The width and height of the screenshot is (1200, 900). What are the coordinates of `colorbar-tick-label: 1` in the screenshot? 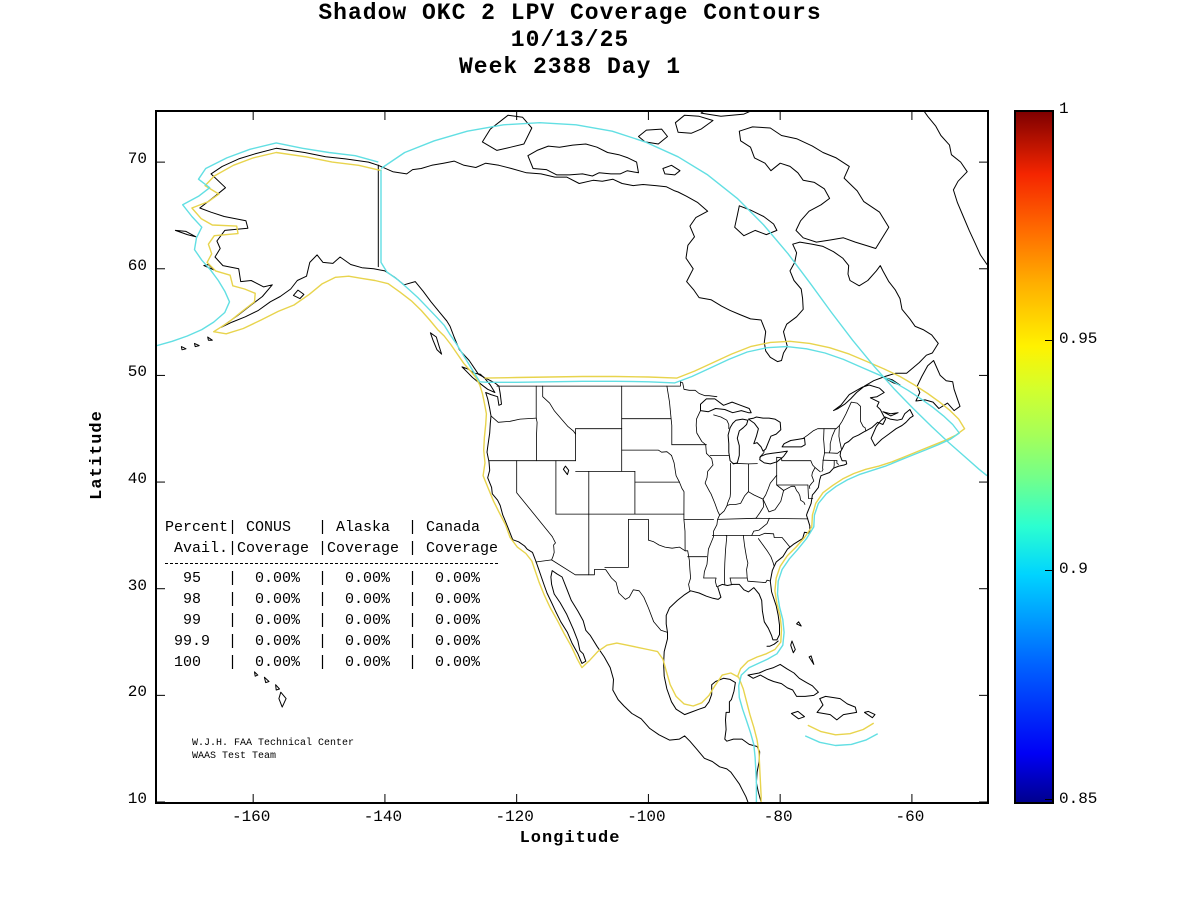 It's located at (1064, 109).